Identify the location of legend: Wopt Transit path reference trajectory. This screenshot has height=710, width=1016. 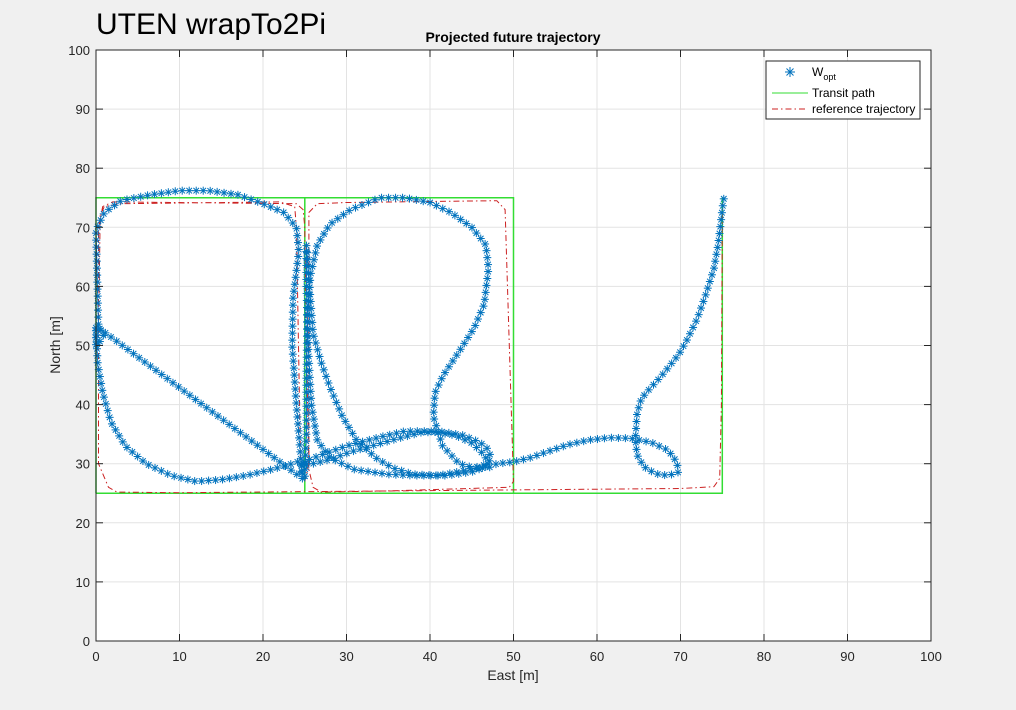
(843, 90).